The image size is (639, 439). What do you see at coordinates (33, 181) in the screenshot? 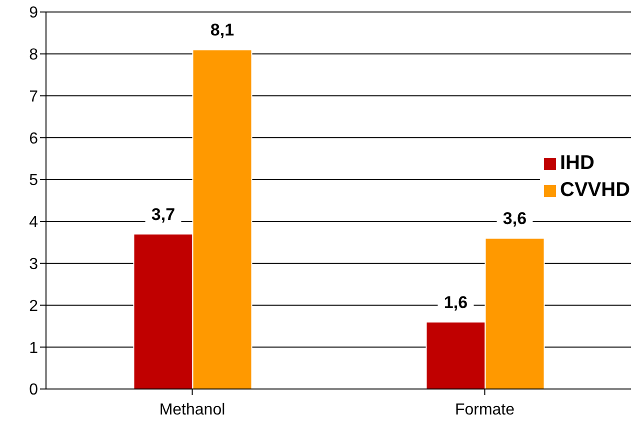
I see `y-tick-label: 5` at bounding box center [33, 181].